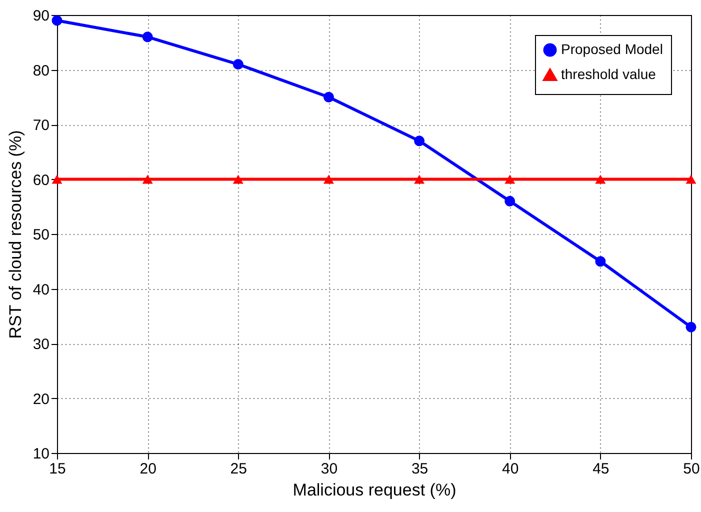 The width and height of the screenshot is (701, 512). What do you see at coordinates (612, 49) in the screenshot?
I see `legend-label: Proposed Model` at bounding box center [612, 49].